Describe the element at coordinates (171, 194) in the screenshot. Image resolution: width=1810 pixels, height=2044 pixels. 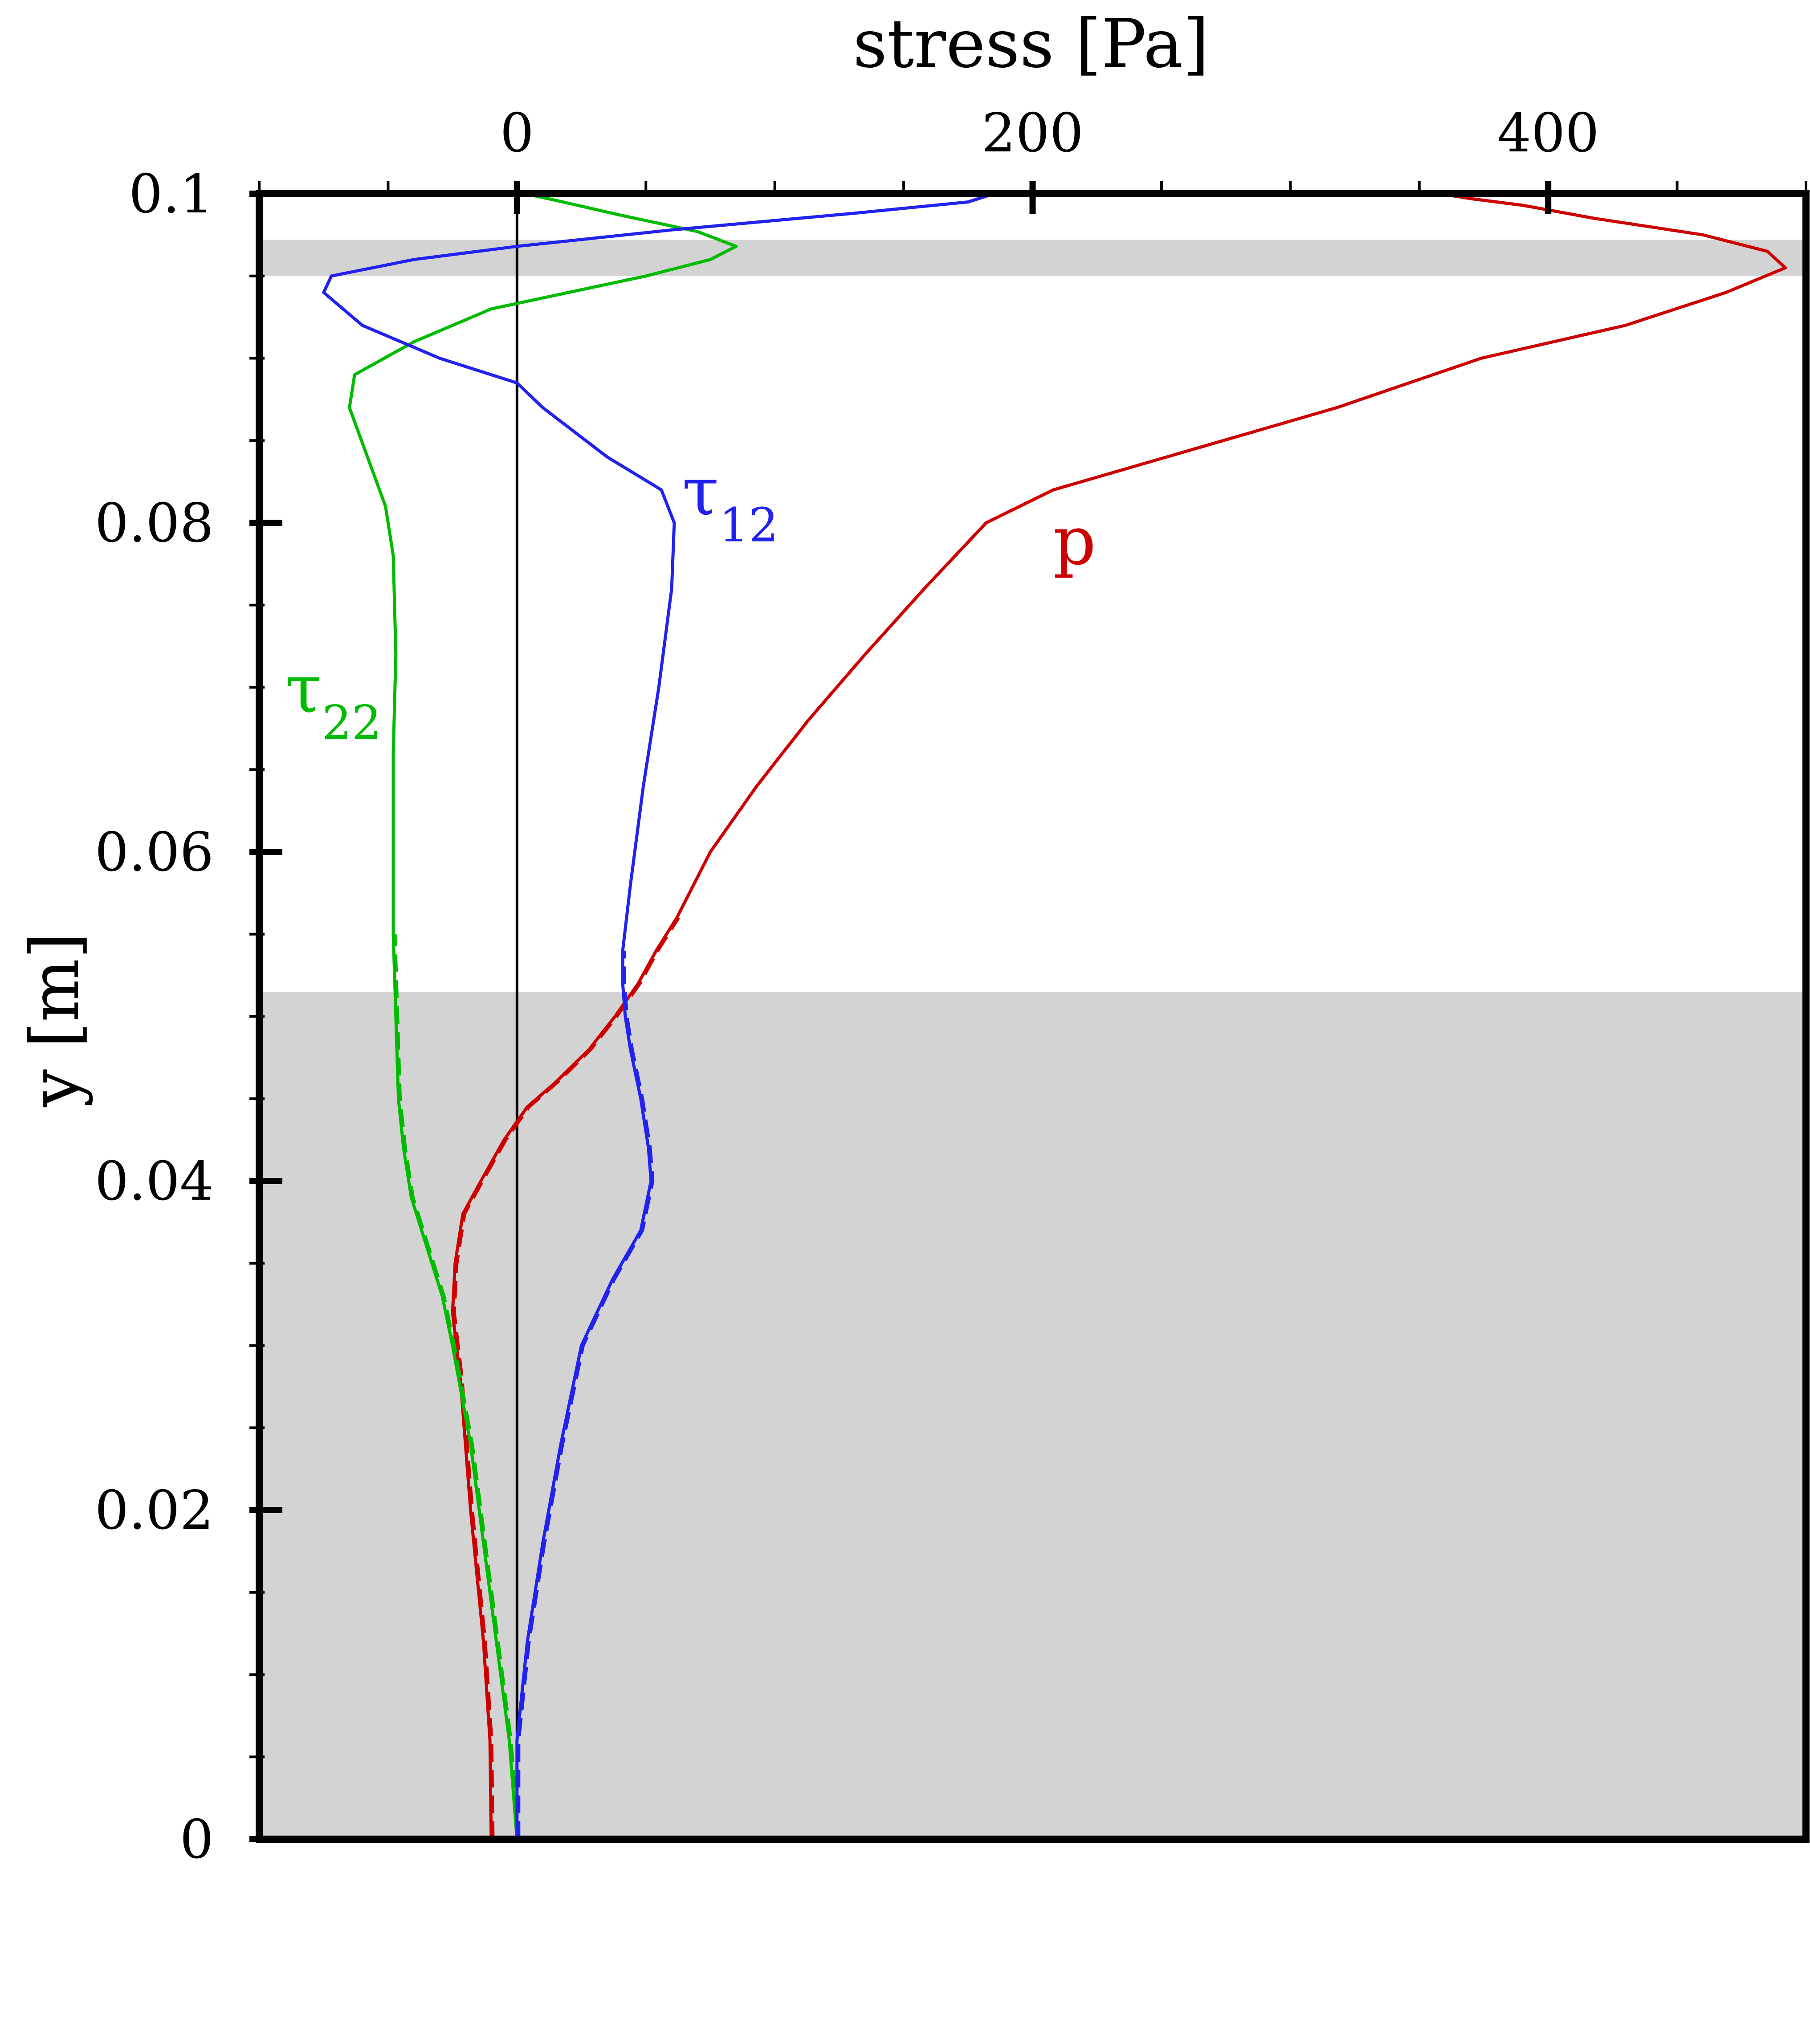
I see `y-tick-label-5: 0.1` at that location.